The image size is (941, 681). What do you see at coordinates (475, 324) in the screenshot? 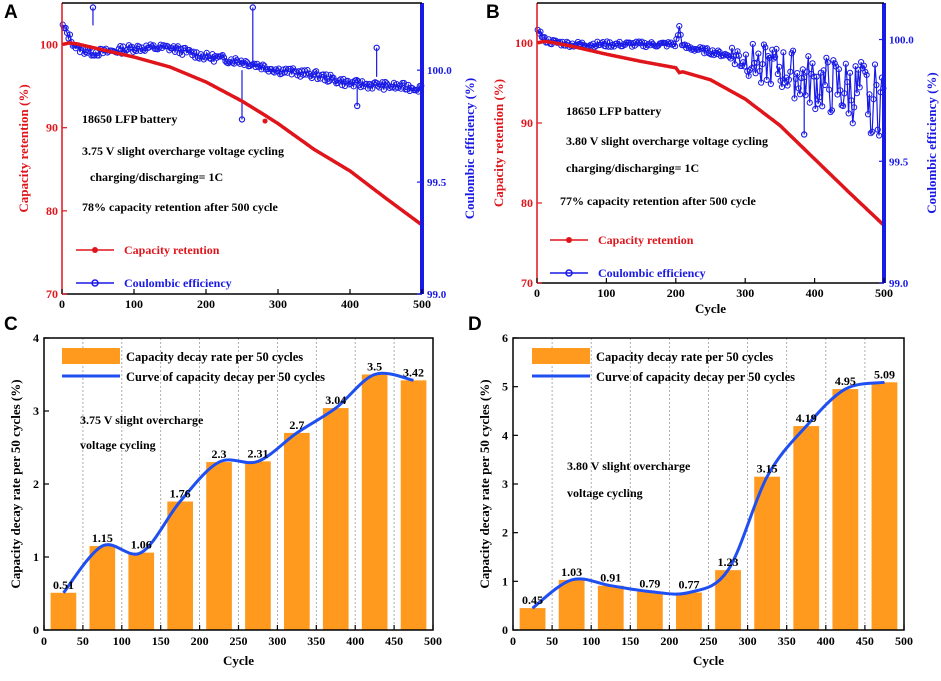
I see `panel-letter: D` at bounding box center [475, 324].